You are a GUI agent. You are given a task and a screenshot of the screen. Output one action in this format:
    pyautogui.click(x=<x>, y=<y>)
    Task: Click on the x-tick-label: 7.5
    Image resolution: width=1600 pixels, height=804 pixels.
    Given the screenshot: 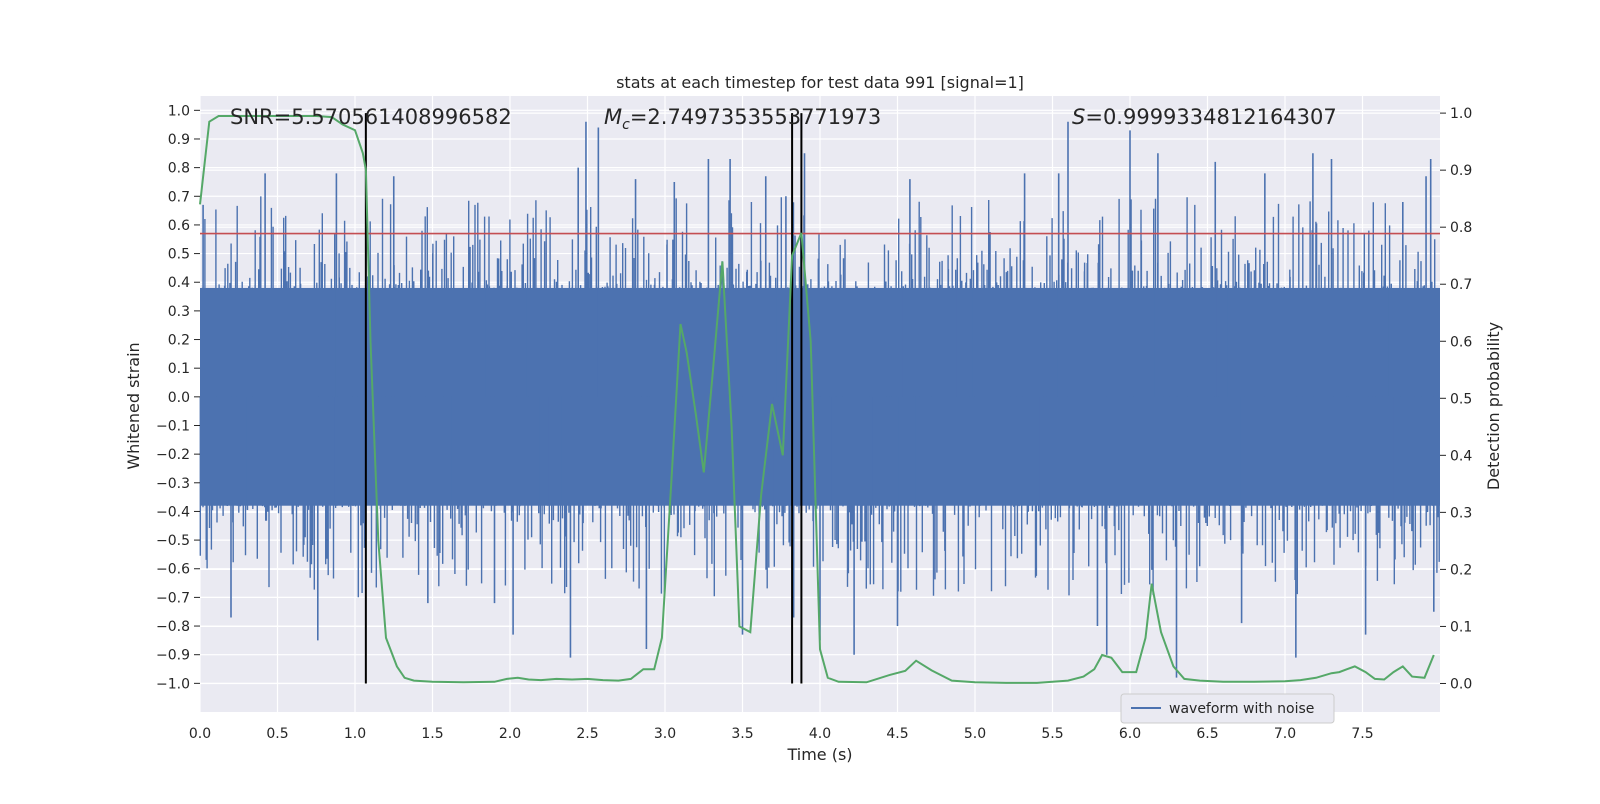 What is the action you would take?
    pyautogui.click(x=1362, y=734)
    